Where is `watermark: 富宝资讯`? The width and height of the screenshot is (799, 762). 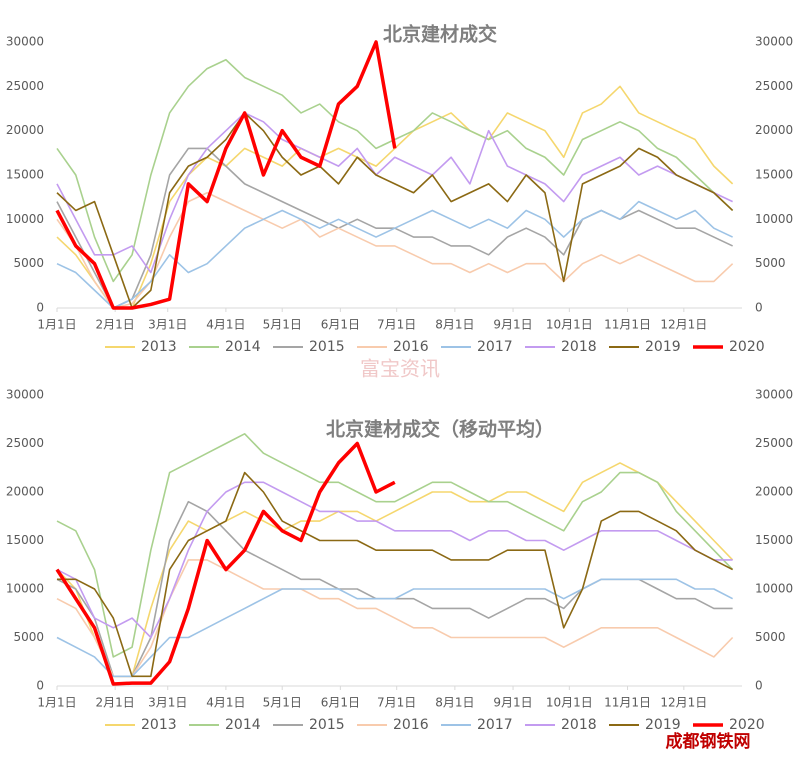
watermark: 富宝资讯 is located at coordinates (400, 369).